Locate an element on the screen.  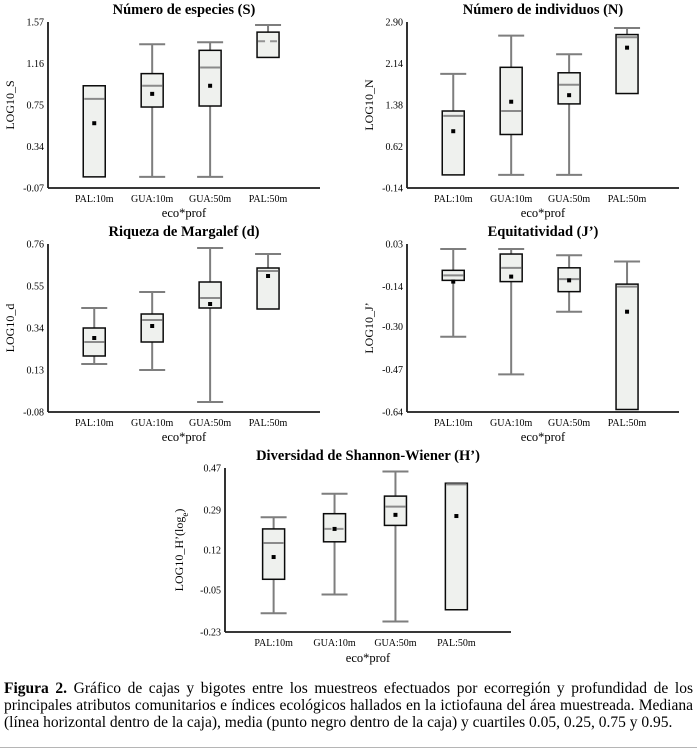
y-tick-label: 0.13 is located at coordinates (36, 371).